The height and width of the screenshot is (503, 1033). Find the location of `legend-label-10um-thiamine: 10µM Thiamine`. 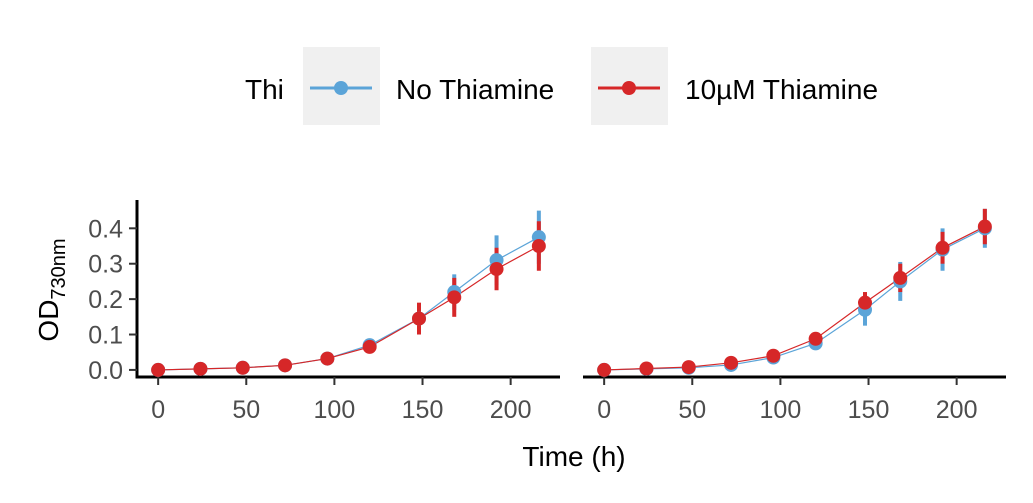

legend-label-10um-thiamine: 10µM Thiamine is located at coordinates (781, 89).